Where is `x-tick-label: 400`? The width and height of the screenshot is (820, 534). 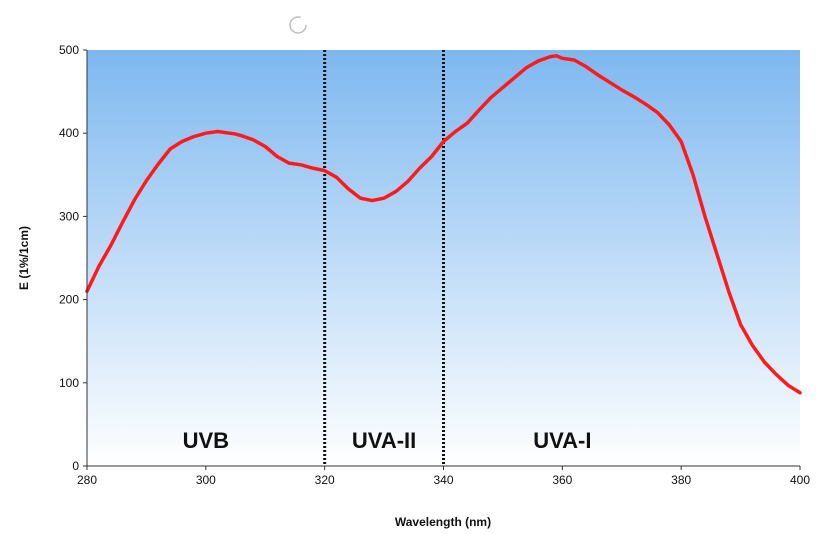 x-tick-label: 400 is located at coordinates (800, 480).